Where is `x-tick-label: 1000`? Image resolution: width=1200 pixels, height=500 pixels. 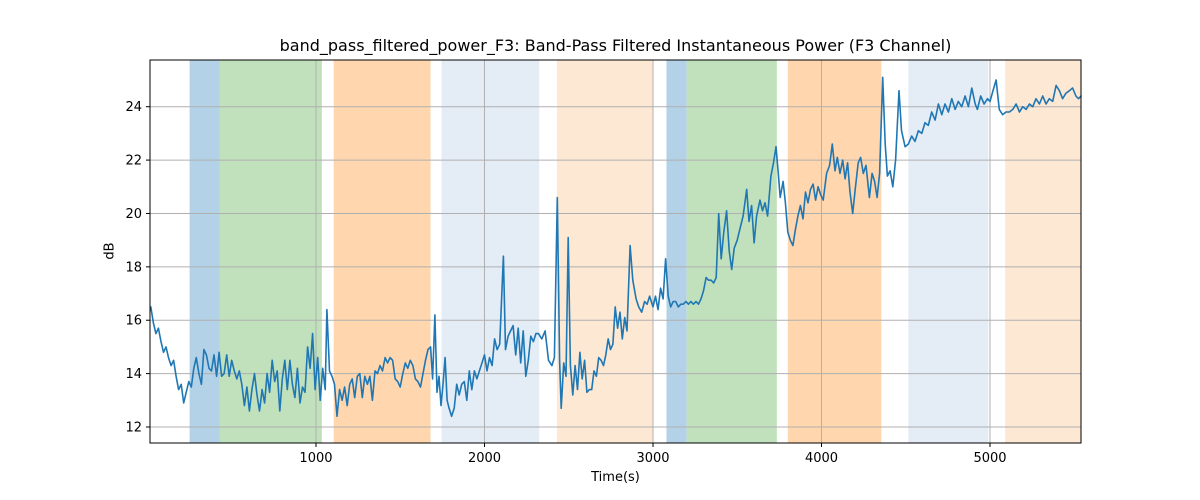
x-tick-label: 1000 is located at coordinates (315, 458).